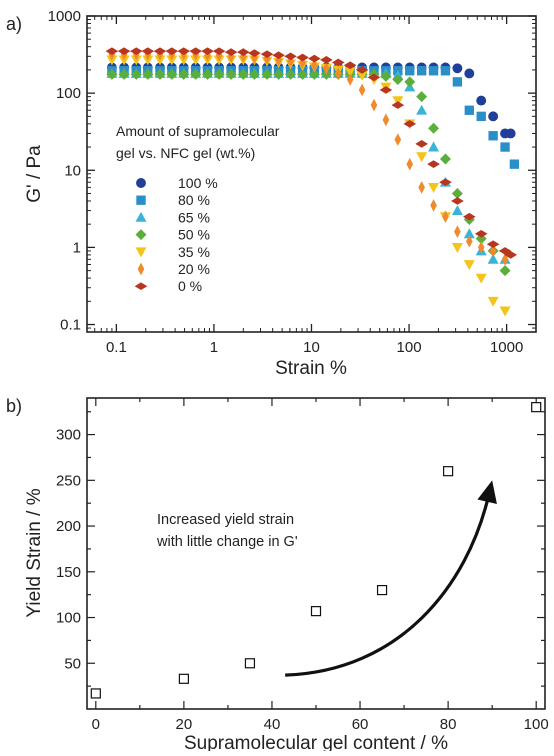  Describe the element at coordinates (194, 235) in the screenshot. I see `legend-label: 50 %` at that location.